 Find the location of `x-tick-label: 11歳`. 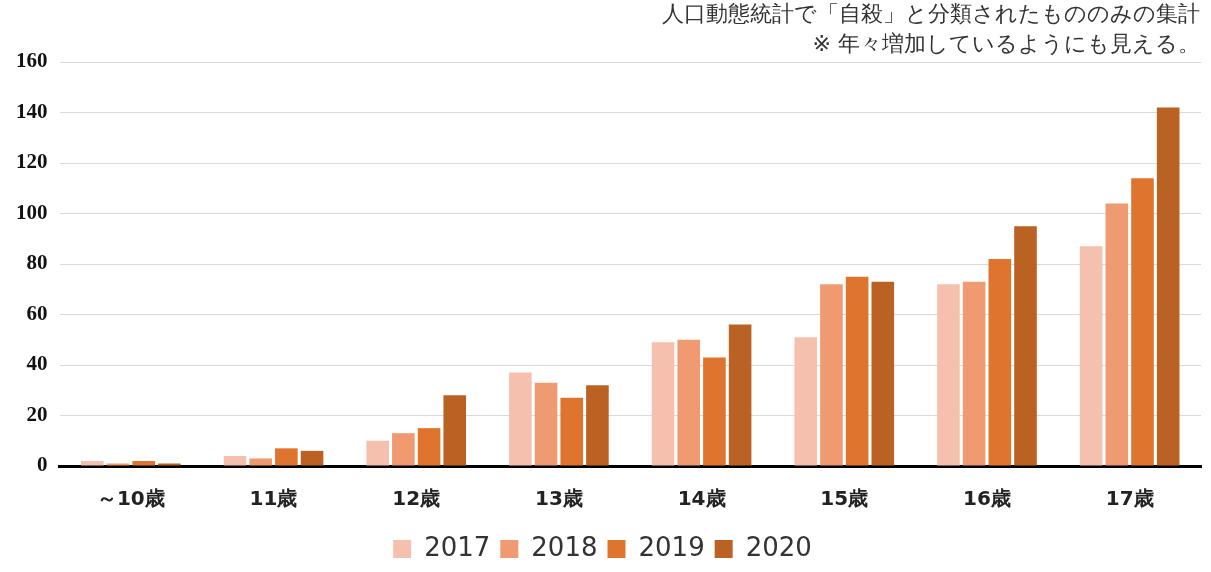

x-tick-label: 11歳 is located at coordinates (273, 498).